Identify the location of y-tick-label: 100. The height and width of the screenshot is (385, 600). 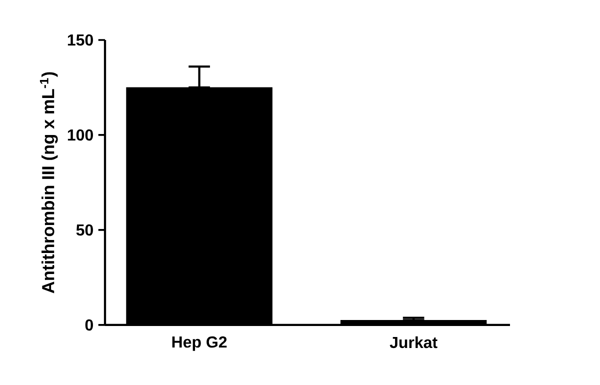
(80, 135).